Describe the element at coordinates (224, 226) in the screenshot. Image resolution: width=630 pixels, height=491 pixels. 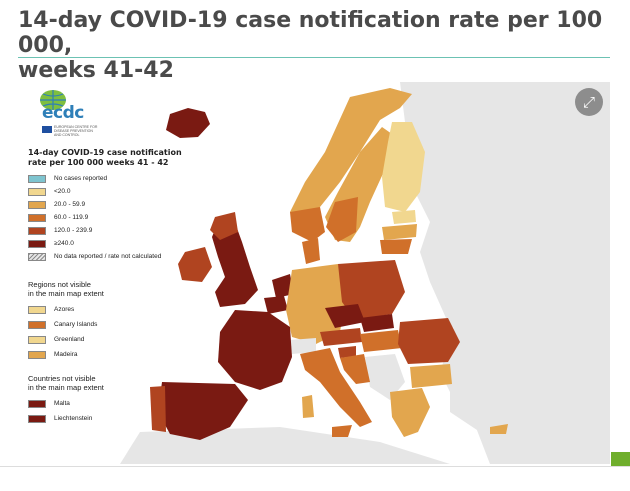
I see `scotland` at that location.